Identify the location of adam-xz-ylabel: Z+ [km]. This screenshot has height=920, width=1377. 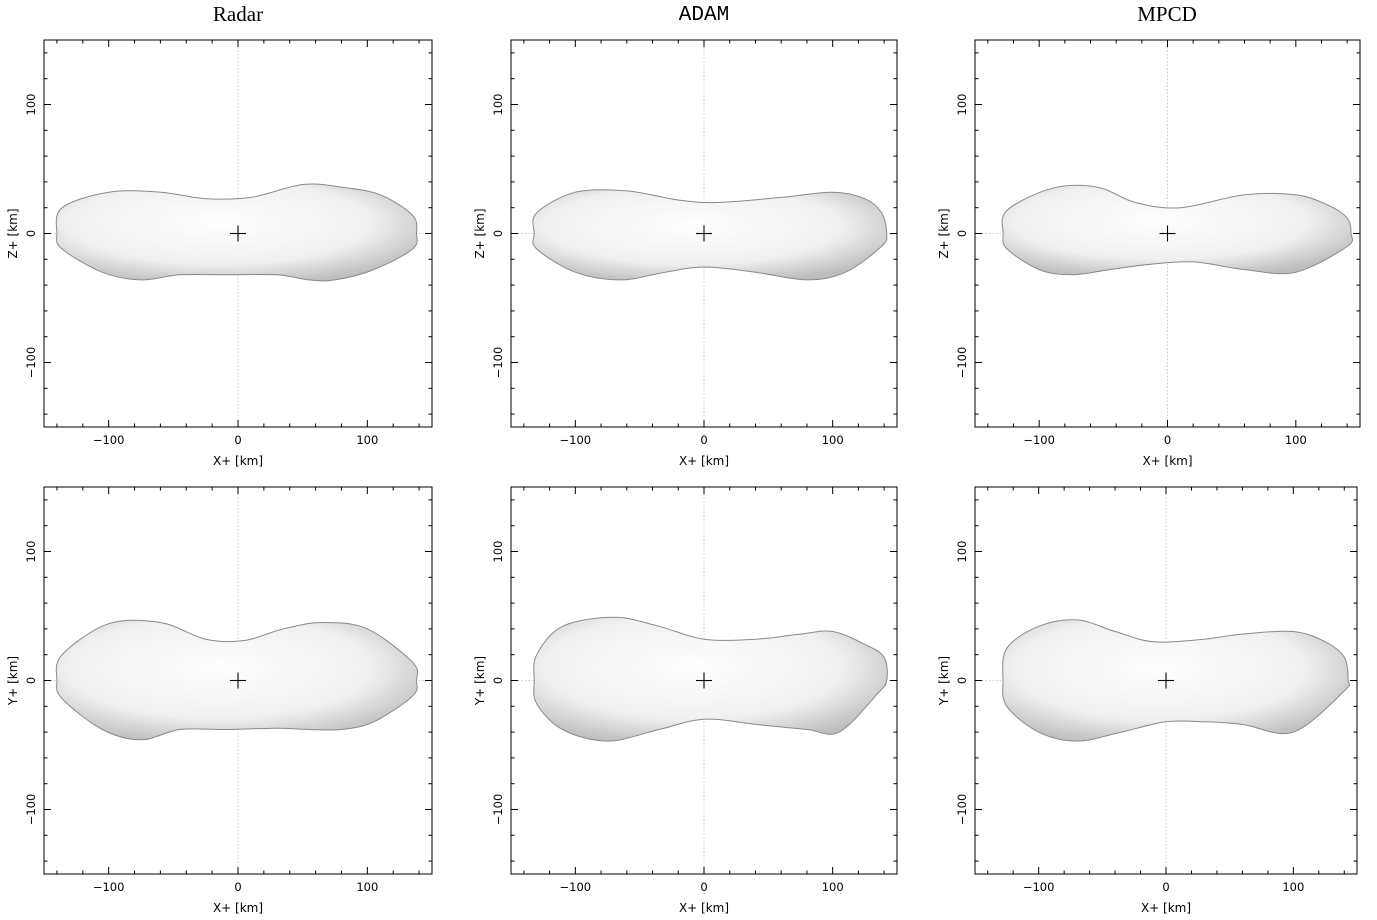
(480, 233).